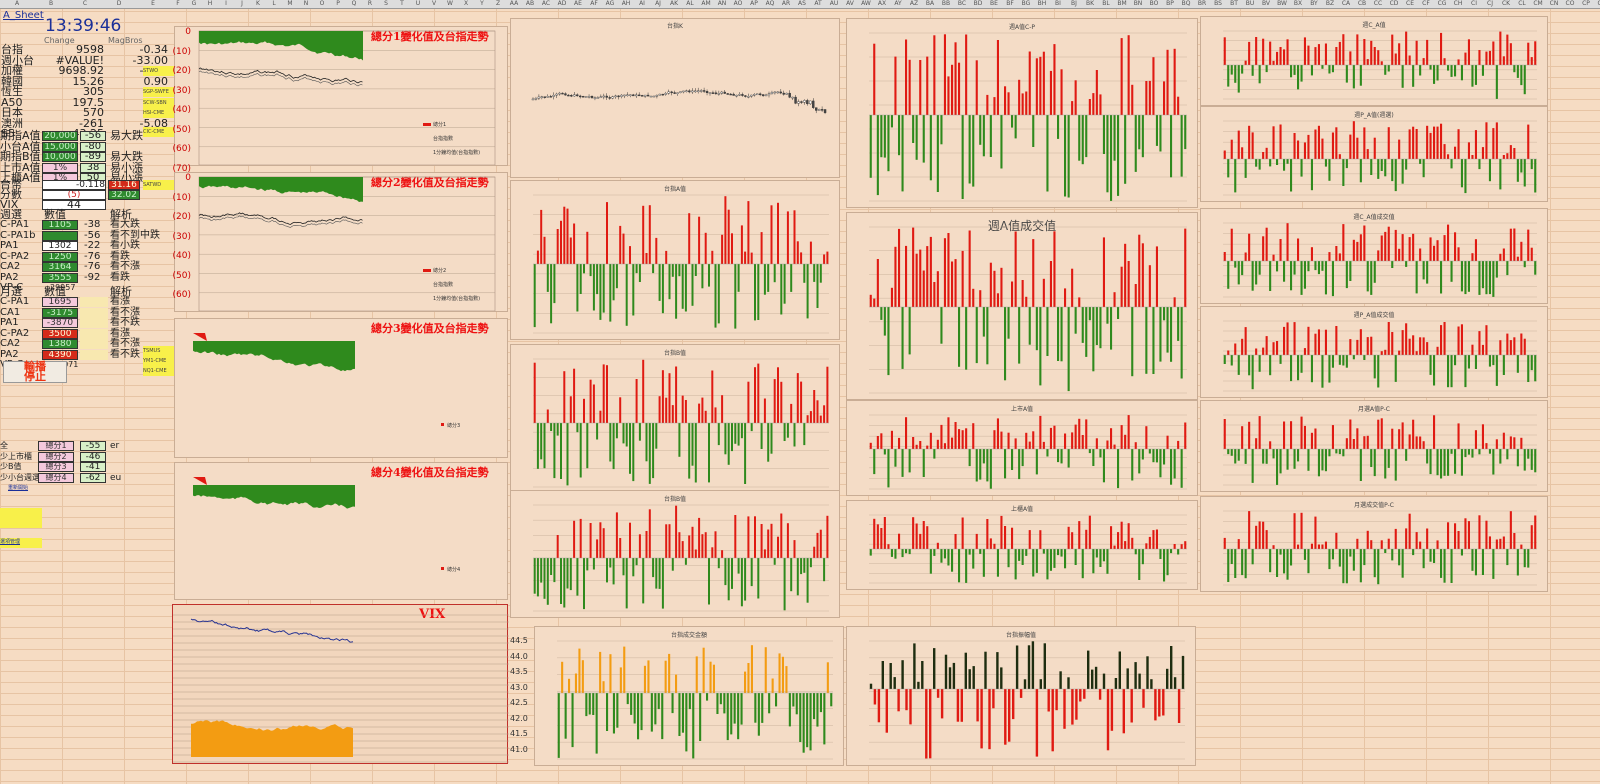  What do you see at coordinates (402, 3) in the screenshot?
I see `column-letter: T` at bounding box center [402, 3].